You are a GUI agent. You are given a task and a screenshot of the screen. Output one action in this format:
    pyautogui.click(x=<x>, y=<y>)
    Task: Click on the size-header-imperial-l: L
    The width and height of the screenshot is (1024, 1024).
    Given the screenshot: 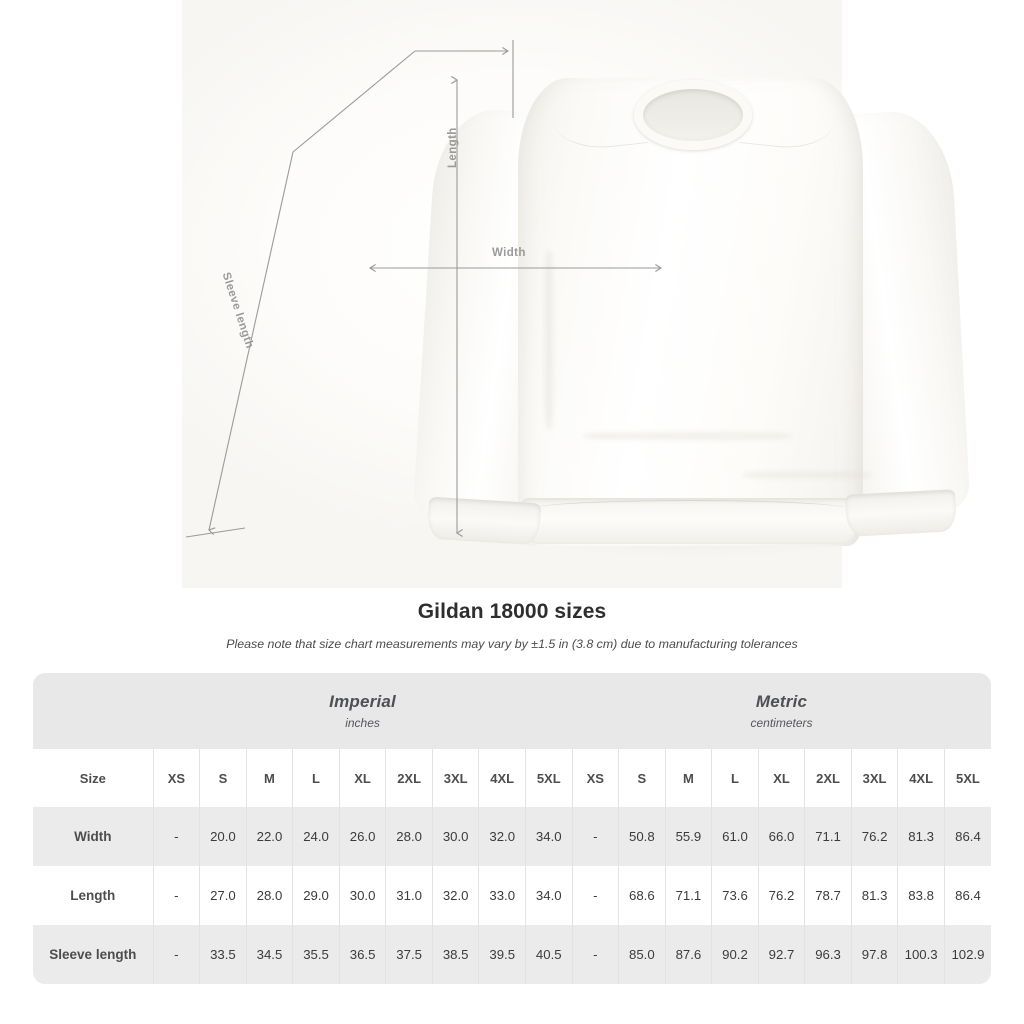 What is the action you would take?
    pyautogui.click(x=316, y=778)
    